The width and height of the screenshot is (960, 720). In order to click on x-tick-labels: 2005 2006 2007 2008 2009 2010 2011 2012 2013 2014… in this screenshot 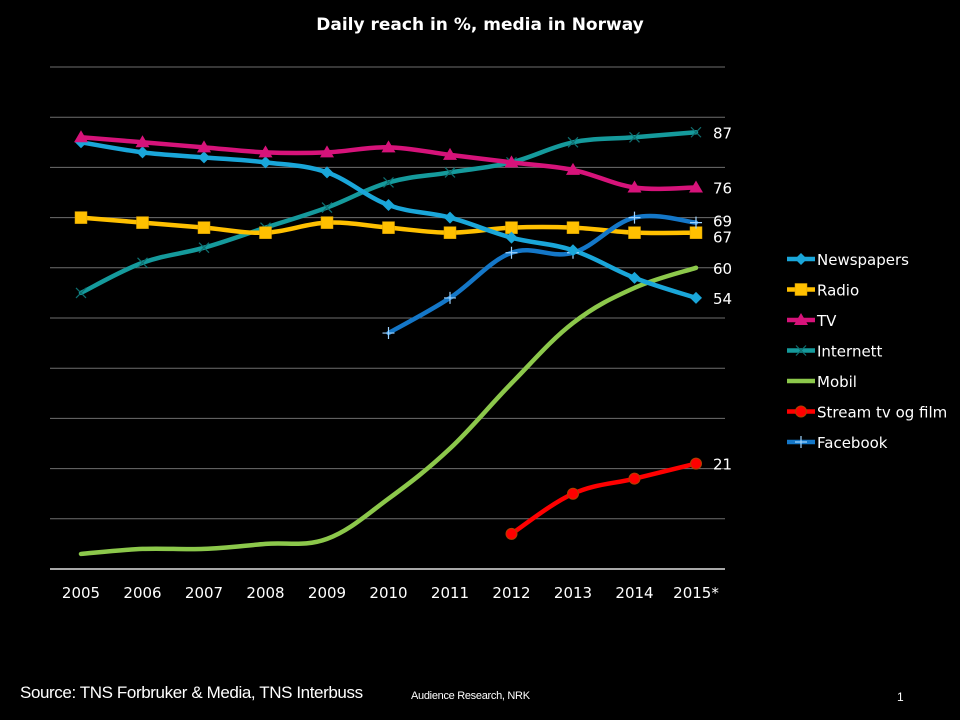, I will do `click(390, 593)`.